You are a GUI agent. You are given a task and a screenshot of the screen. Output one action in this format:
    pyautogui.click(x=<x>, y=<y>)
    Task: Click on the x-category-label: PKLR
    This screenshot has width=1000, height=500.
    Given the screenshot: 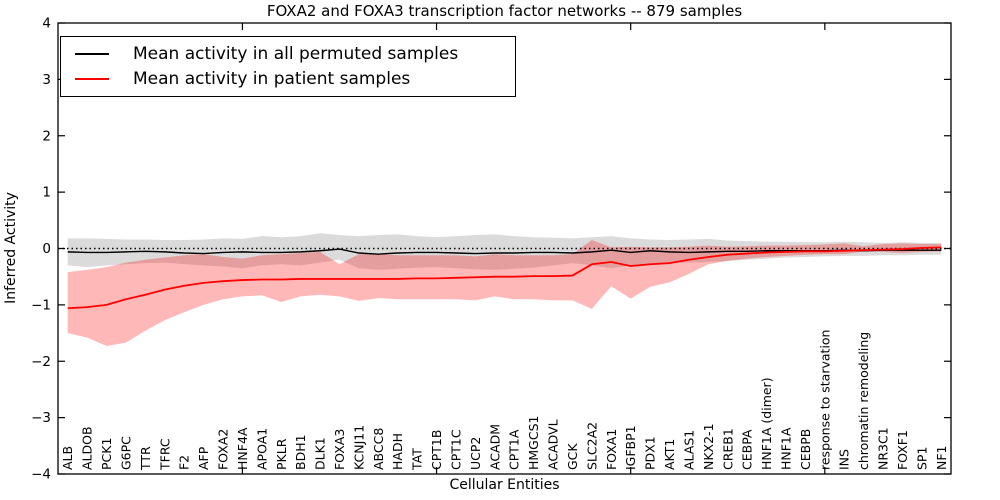 What is the action you would take?
    pyautogui.click(x=281, y=454)
    